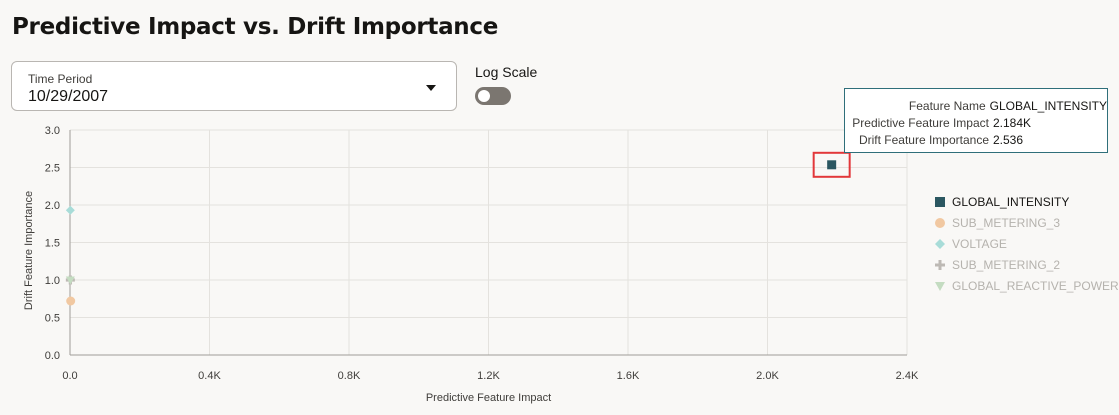  Describe the element at coordinates (52, 319) in the screenshot. I see `y-tick-label: 0.5` at that location.